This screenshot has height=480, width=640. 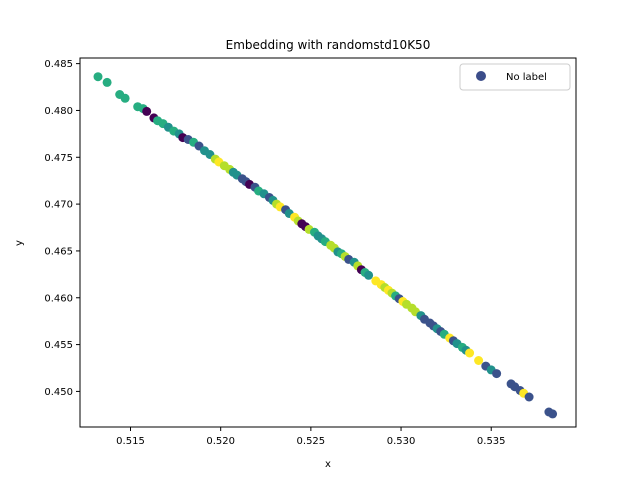 What do you see at coordinates (62, 228) in the screenshot?
I see `y-axis-ticks: 0.450 0.455 0.460 0.465 0.470 0.475 0.480 0.485` at bounding box center [62, 228].